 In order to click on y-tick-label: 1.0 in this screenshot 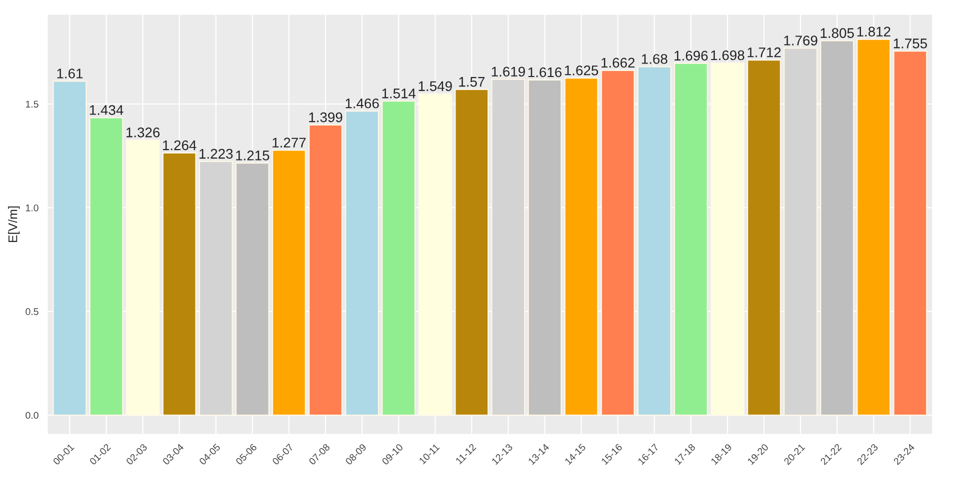, I will do `click(32, 208)`.